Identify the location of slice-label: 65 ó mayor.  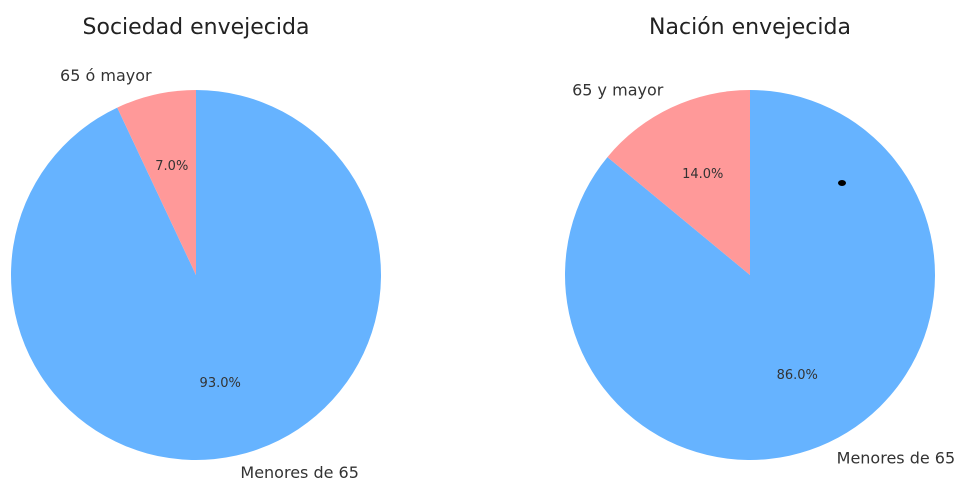
(106, 75).